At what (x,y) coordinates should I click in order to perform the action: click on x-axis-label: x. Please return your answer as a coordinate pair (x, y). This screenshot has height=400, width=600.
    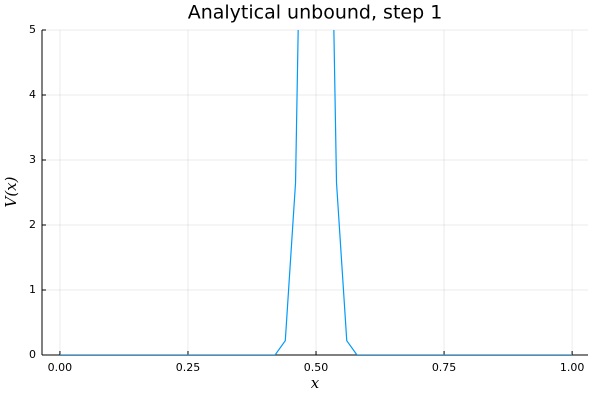
    Looking at the image, I should click on (315, 383).